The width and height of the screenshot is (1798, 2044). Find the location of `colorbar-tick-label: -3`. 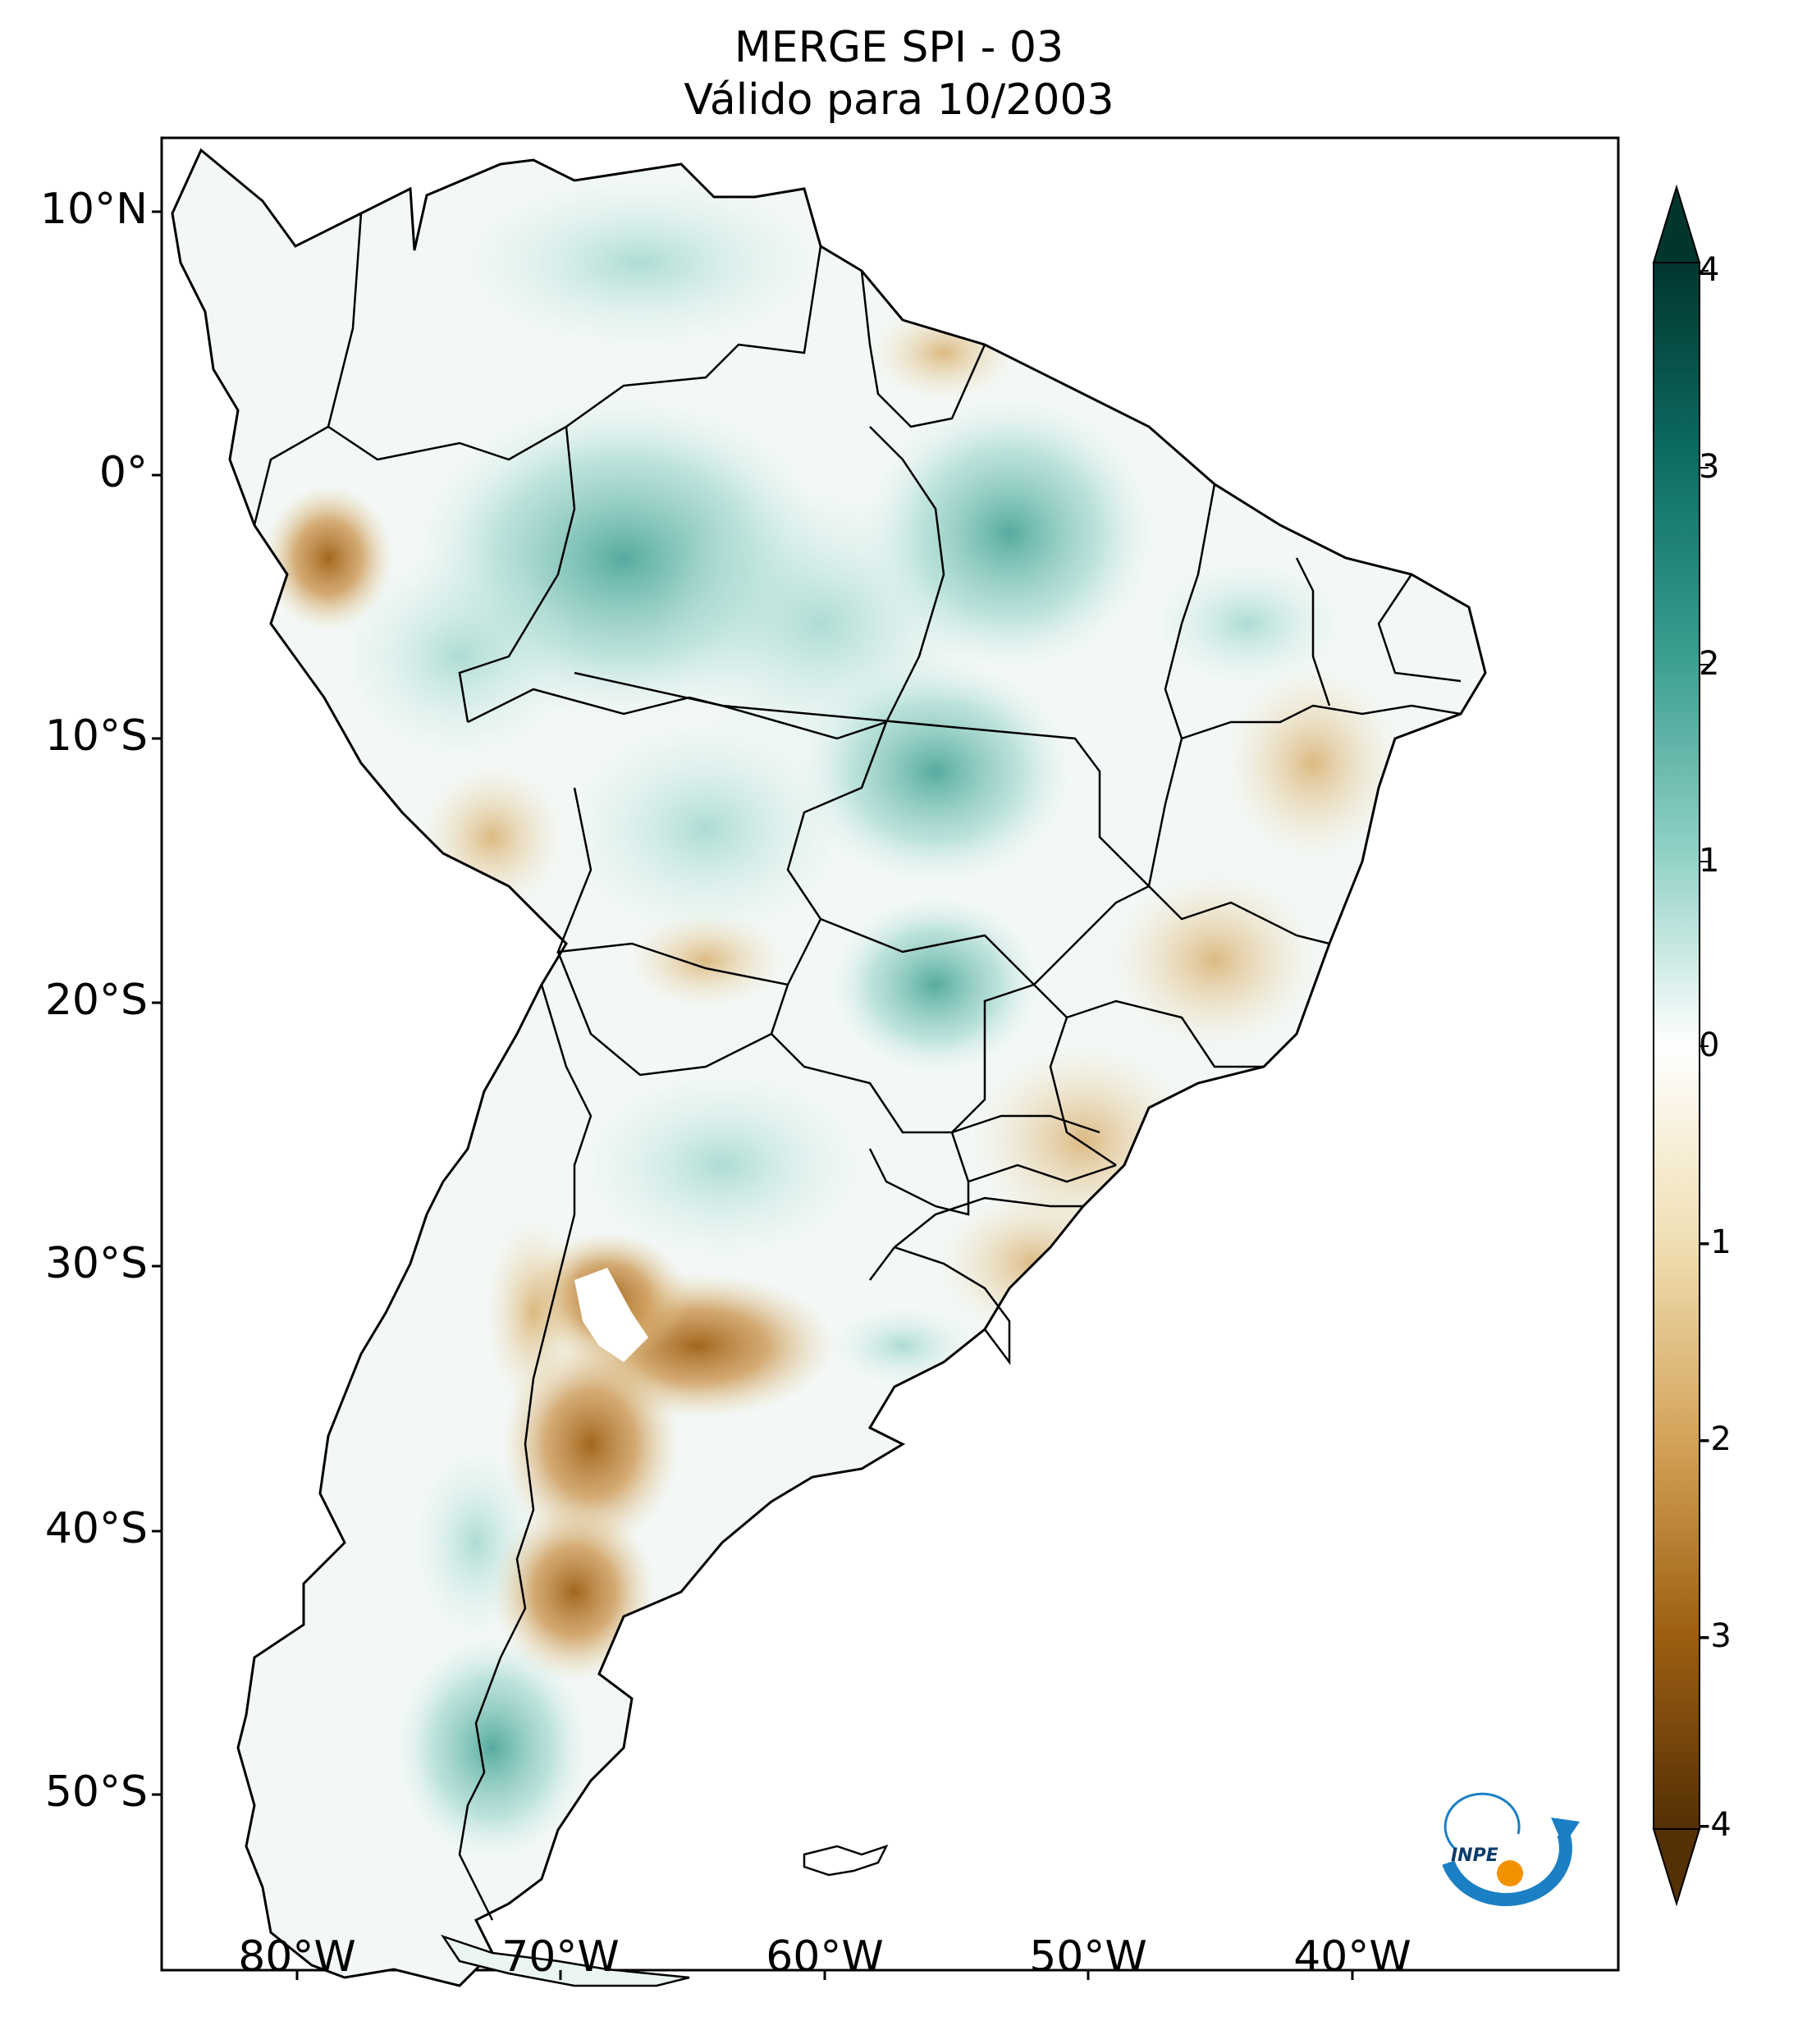

colorbar-tick-label: -3 is located at coordinates (1715, 1636).